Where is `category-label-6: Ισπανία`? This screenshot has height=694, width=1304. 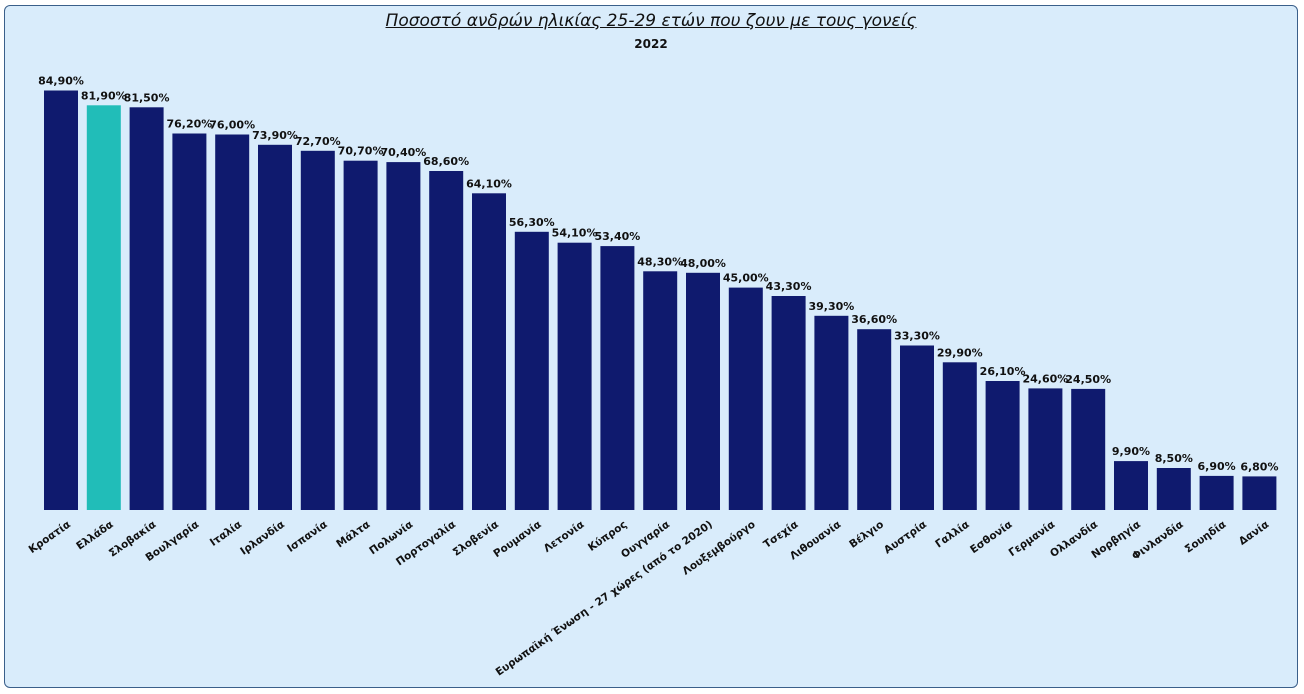
category-label-6: Ισπανία is located at coordinates (307, 537).